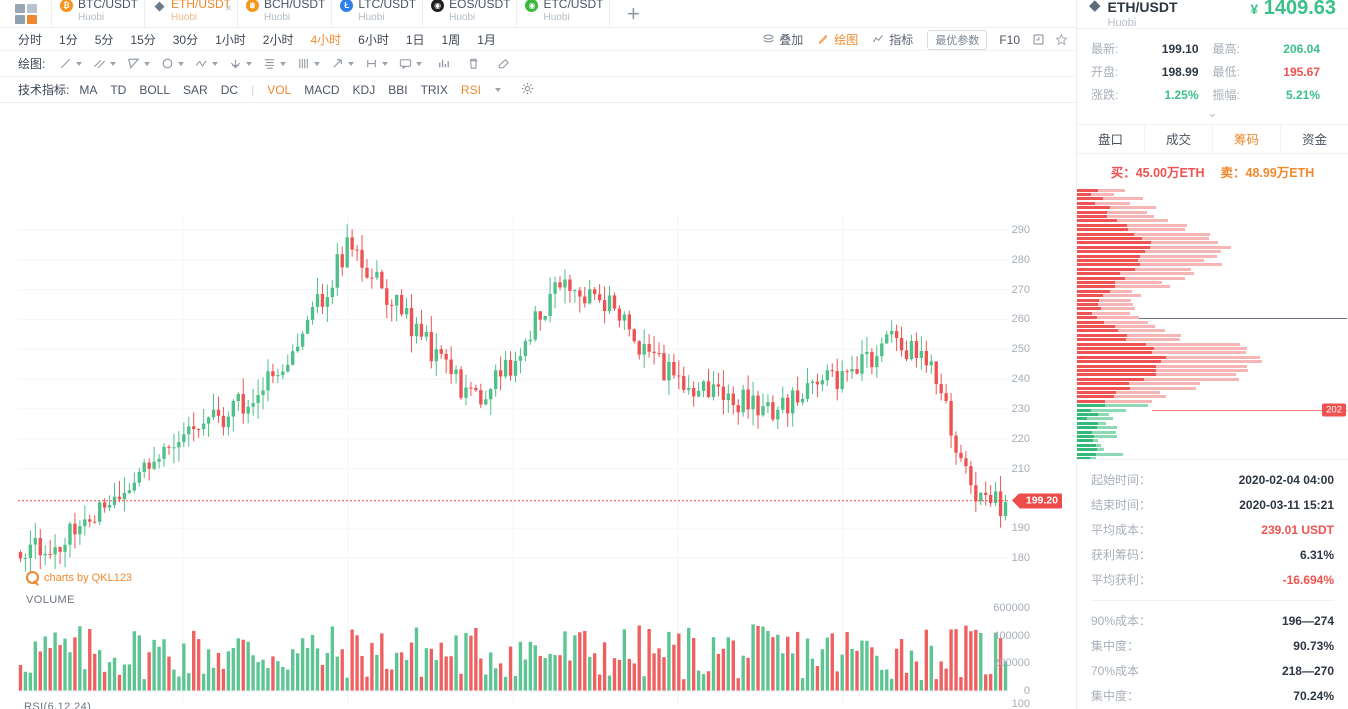  What do you see at coordinates (155, 89) in the screenshot?
I see `indicator-boll: BOLL` at bounding box center [155, 89].